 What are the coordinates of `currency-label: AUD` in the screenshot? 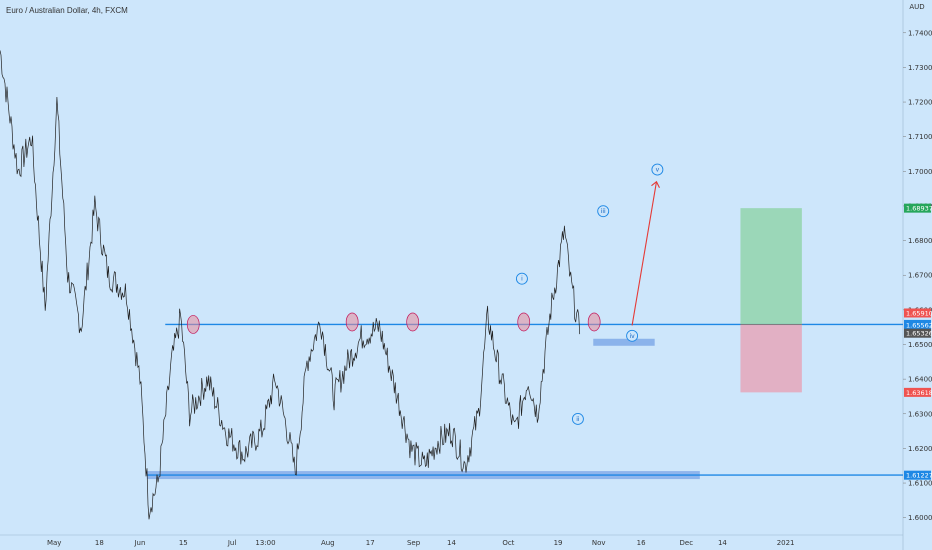 It's located at (916, 7).